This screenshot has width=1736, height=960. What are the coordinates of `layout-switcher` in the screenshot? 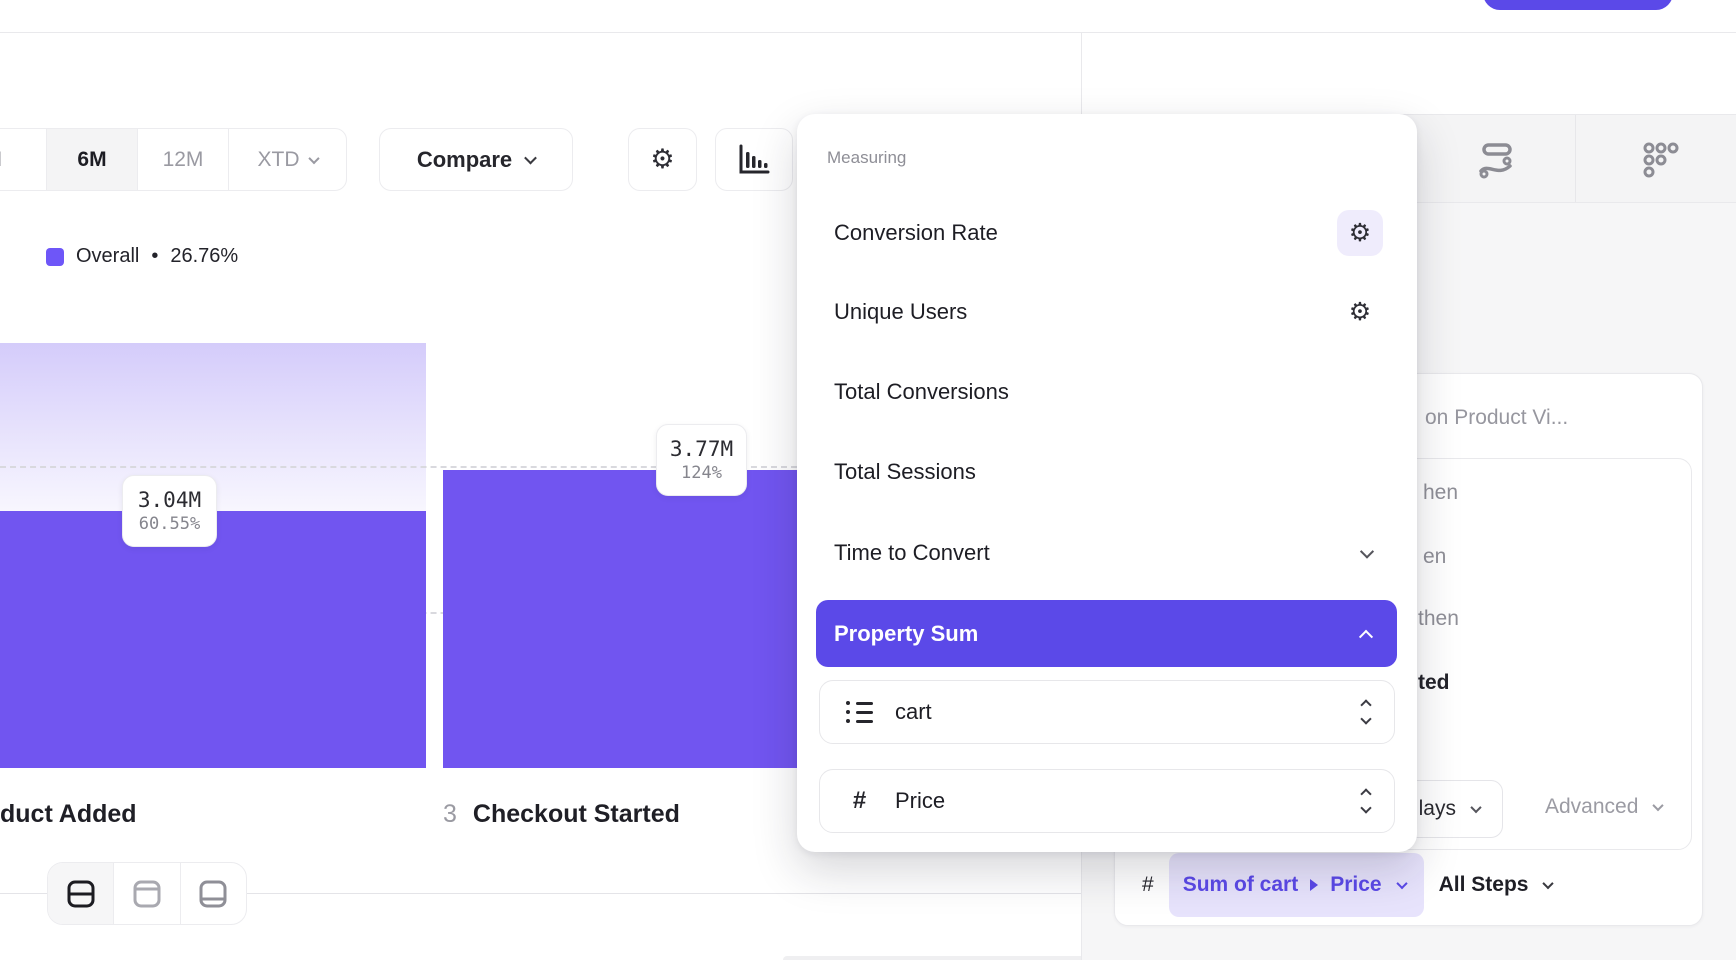 It's located at (147, 893).